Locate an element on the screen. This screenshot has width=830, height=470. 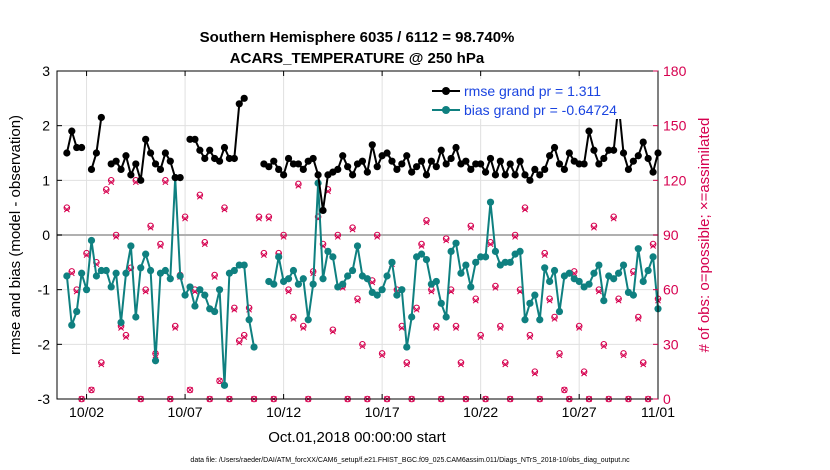
legend-box is located at coordinates (542, 99).